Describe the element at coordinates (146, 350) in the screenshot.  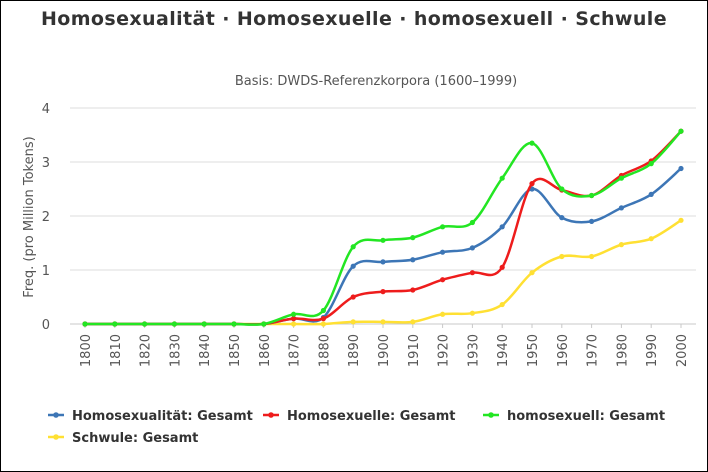
I see `x-tick-label: 1820` at that location.